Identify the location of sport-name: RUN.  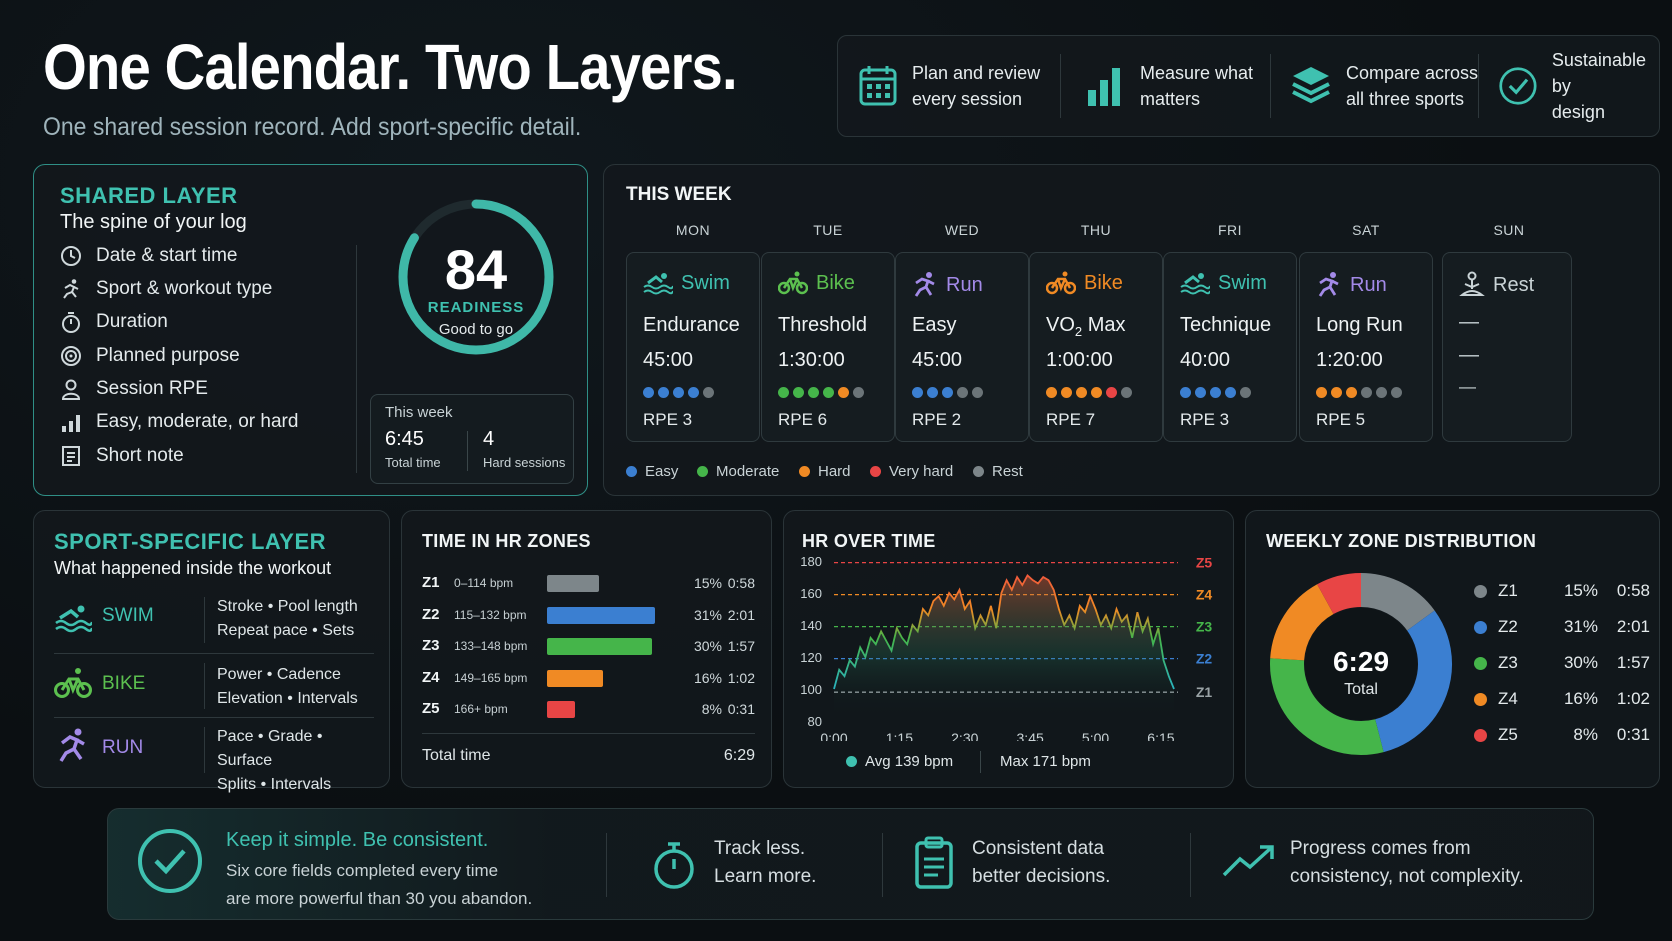
(123, 747).